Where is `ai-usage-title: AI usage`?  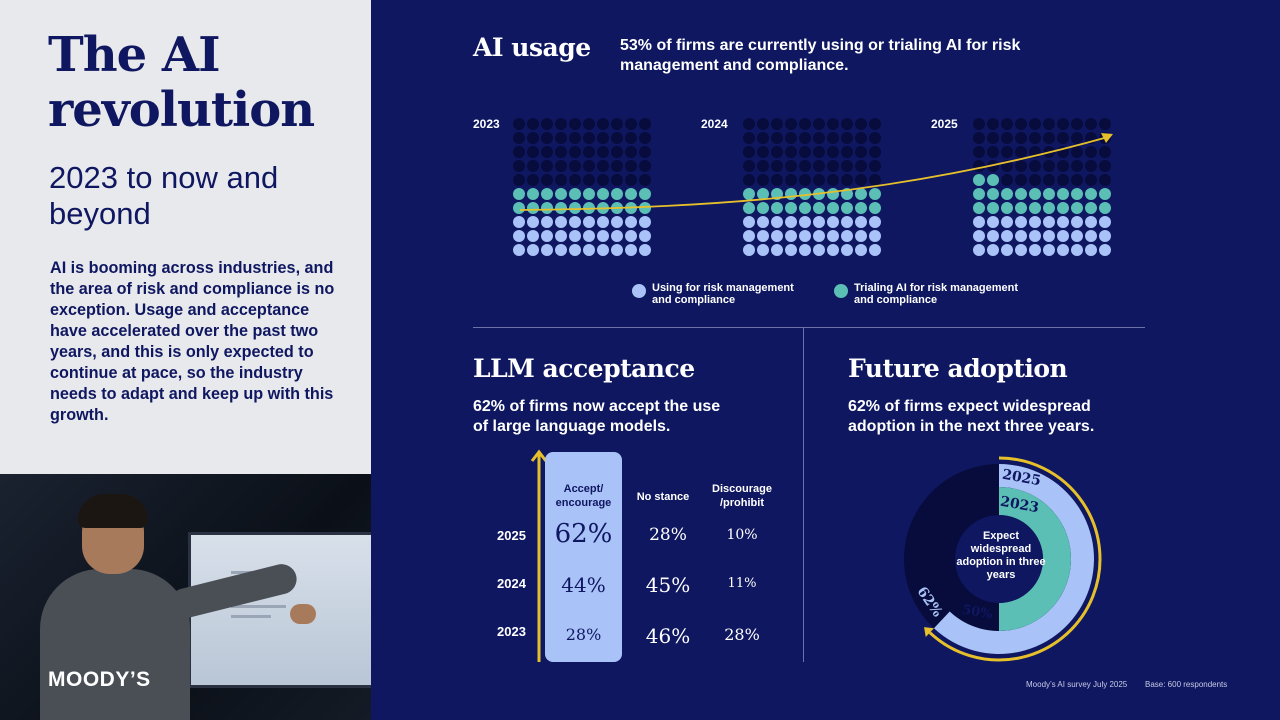 ai-usage-title: AI usage is located at coordinates (532, 47).